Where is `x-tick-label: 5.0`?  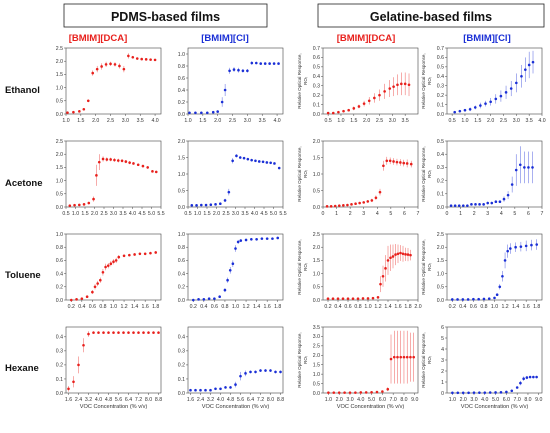 x-tick-label: 5.0 is located at coordinates (495, 400).